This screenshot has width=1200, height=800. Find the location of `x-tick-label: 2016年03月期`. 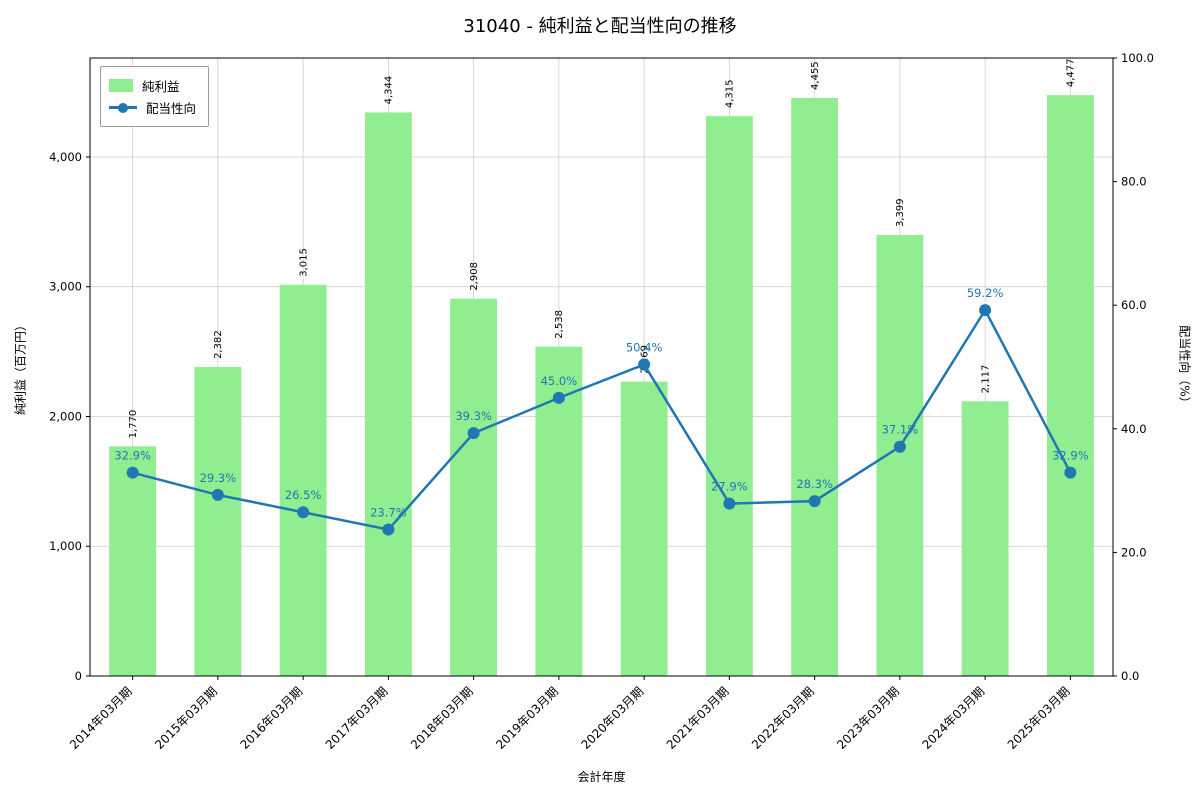

x-tick-label: 2016年03月期 is located at coordinates (271, 718).